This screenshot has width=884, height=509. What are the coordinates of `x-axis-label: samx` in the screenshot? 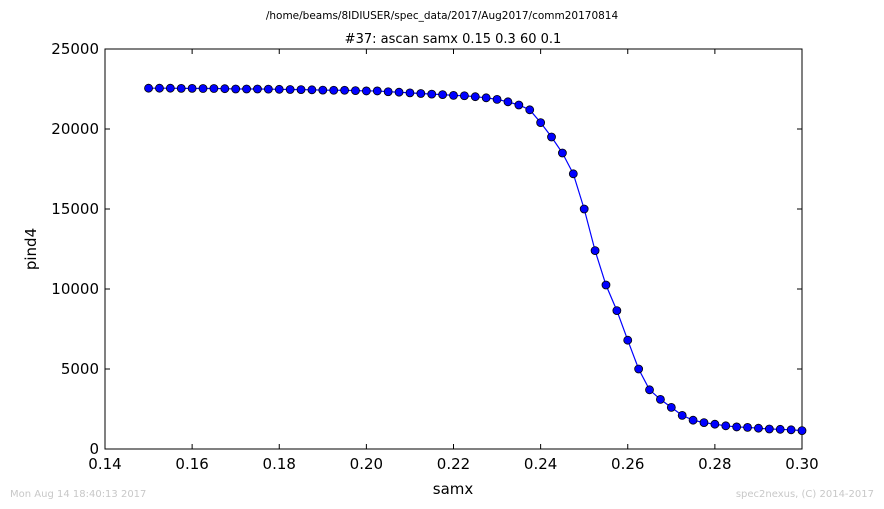 It's located at (453, 489).